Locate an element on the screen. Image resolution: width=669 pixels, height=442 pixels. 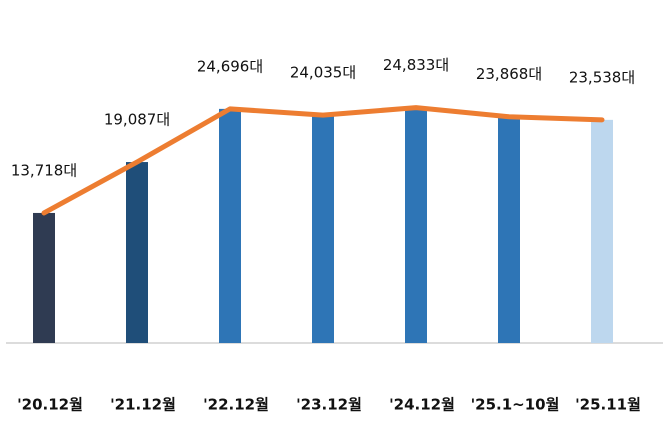
category-label: '21.12월 is located at coordinates (143, 405).